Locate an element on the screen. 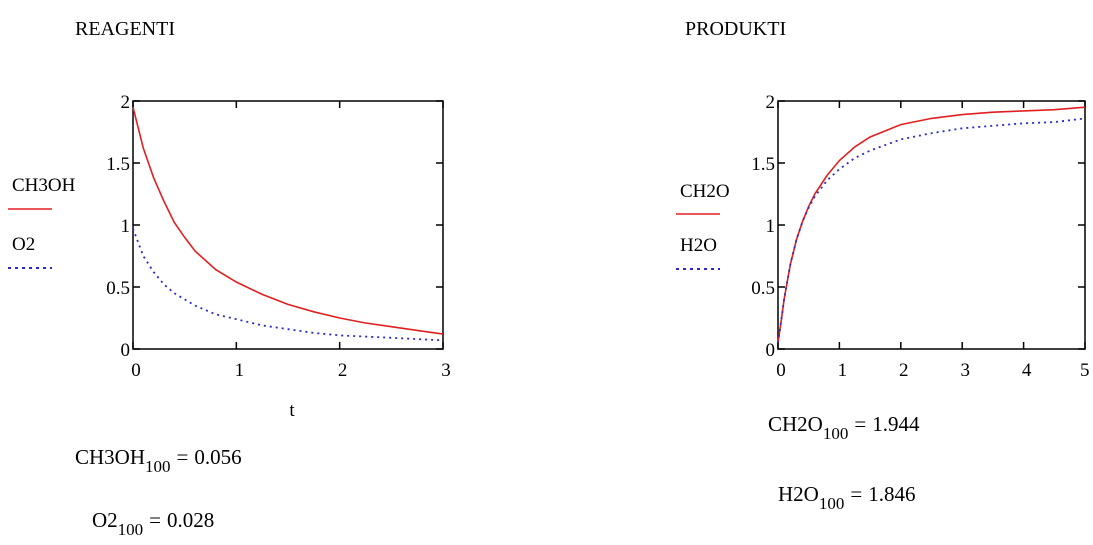 The width and height of the screenshot is (1093, 545). result-ch3oh: CH3OH100 = 0.056 is located at coordinates (158, 461).